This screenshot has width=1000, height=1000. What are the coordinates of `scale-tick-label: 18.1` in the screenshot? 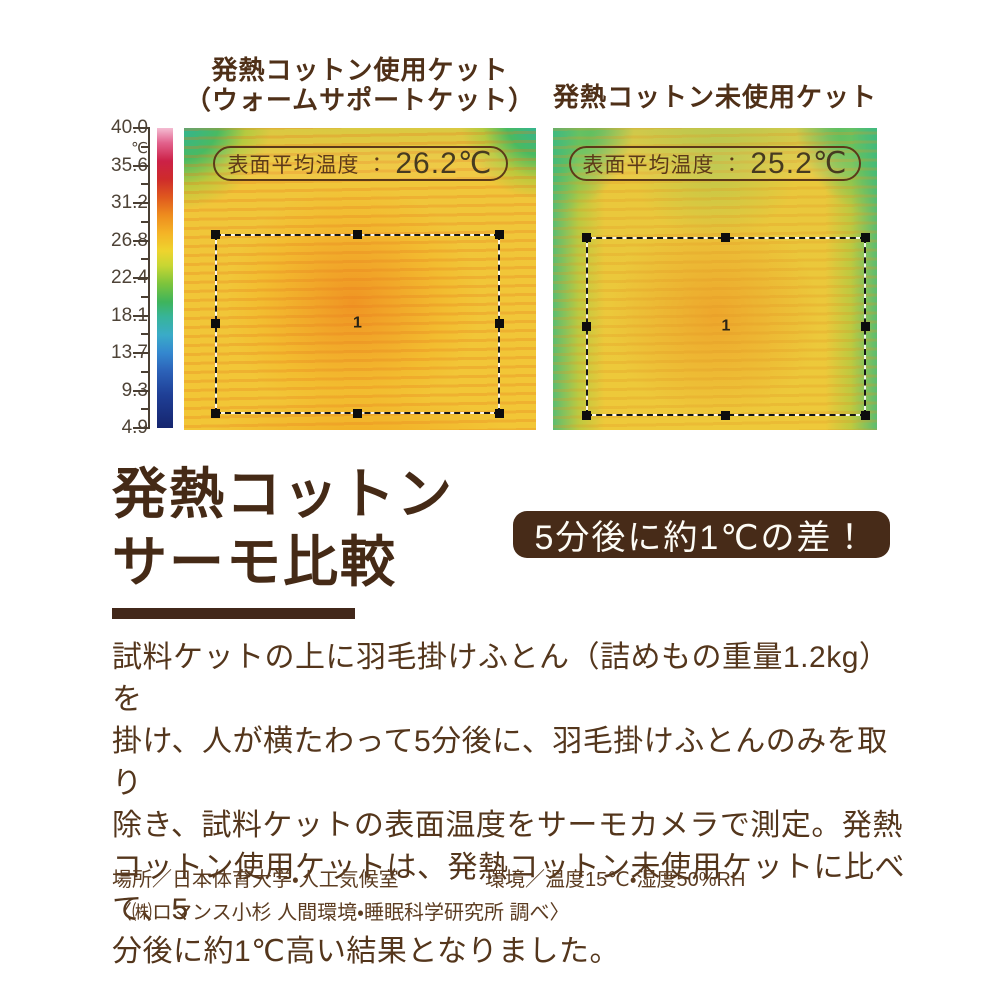 It's located at (129, 315).